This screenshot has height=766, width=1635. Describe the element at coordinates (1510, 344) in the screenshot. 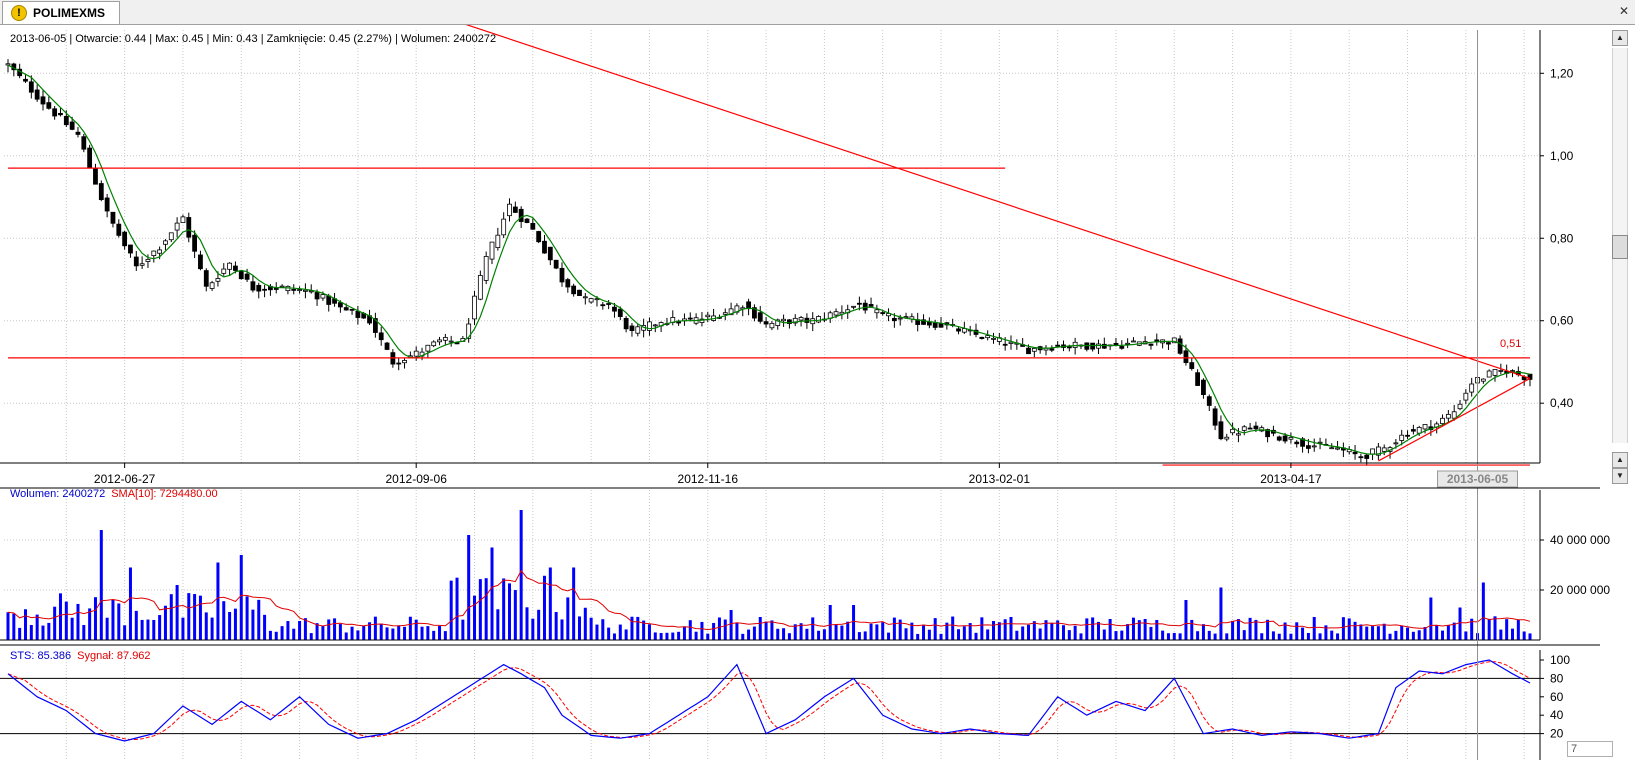

I see `level-label: 0,51` at that location.